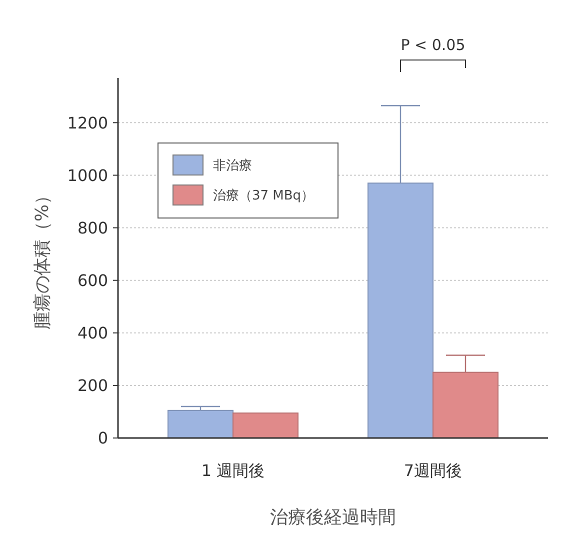 The image size is (577, 546). What do you see at coordinates (232, 166) in the screenshot?
I see `legend-label: 非治療` at bounding box center [232, 166].